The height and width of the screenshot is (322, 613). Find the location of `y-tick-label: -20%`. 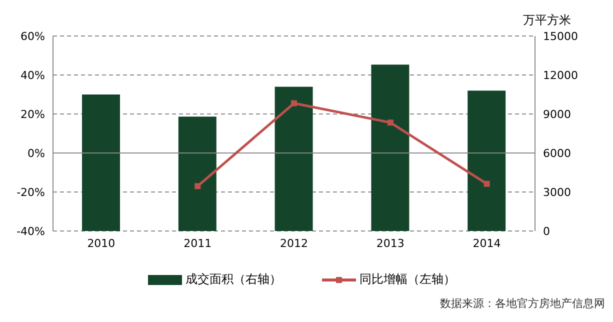

y-tick-label: -20% is located at coordinates (30, 192).